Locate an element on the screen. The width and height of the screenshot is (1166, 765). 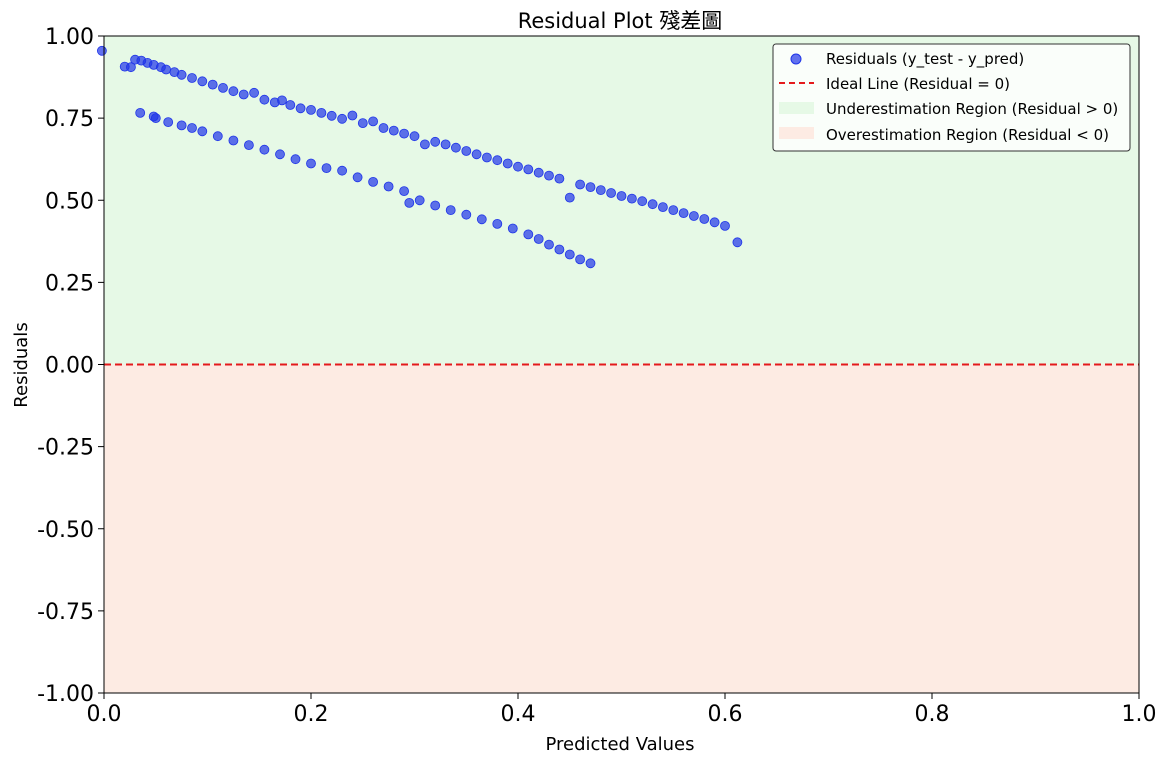
legend-box is located at coordinates (951, 97).